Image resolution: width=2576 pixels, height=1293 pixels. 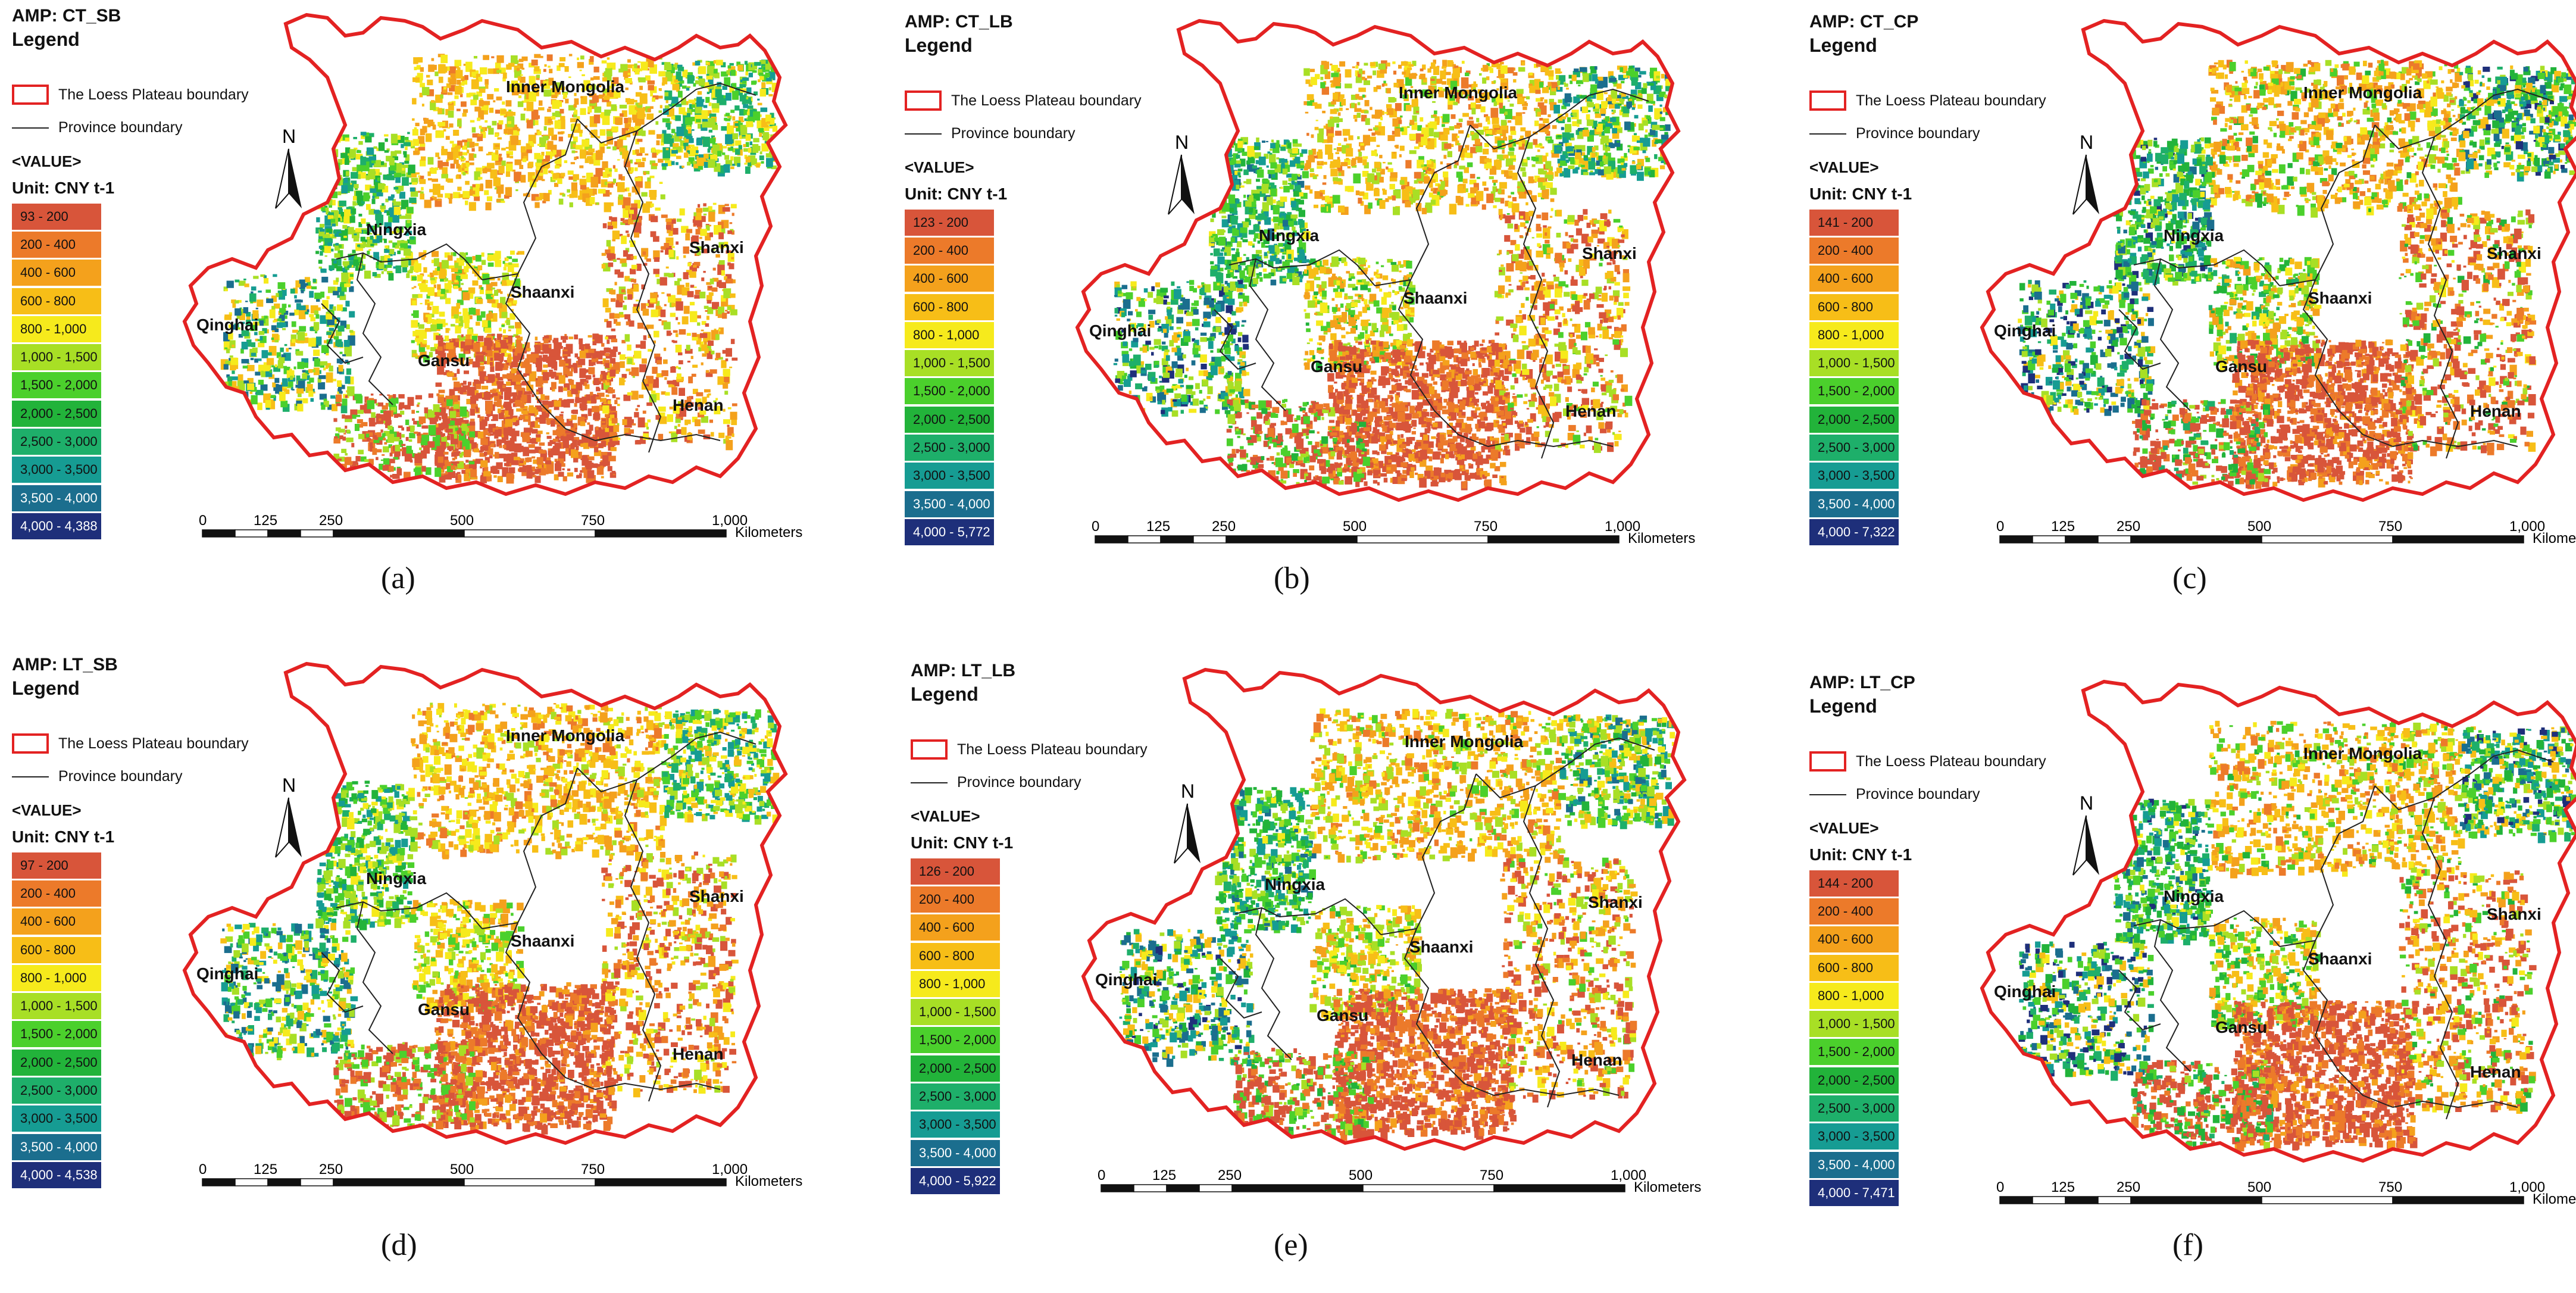 I want to click on panel-title: AMP: CT_SB, so click(x=66, y=16).